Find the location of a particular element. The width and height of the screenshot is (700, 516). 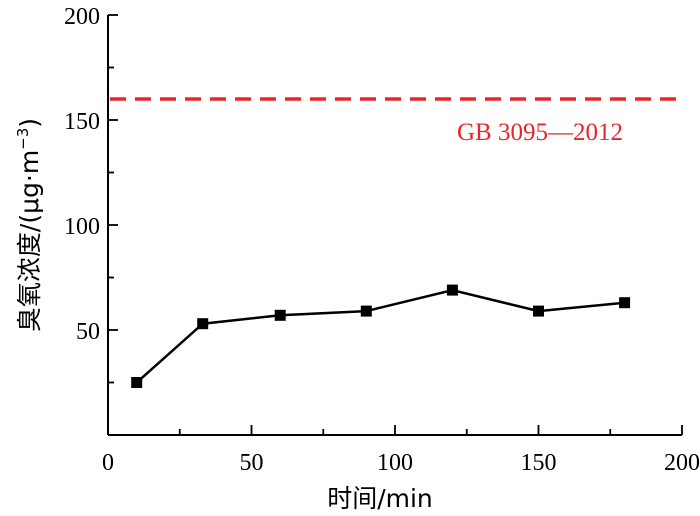

x-axis: 0 50 100 150 200 is located at coordinates (401, 450).